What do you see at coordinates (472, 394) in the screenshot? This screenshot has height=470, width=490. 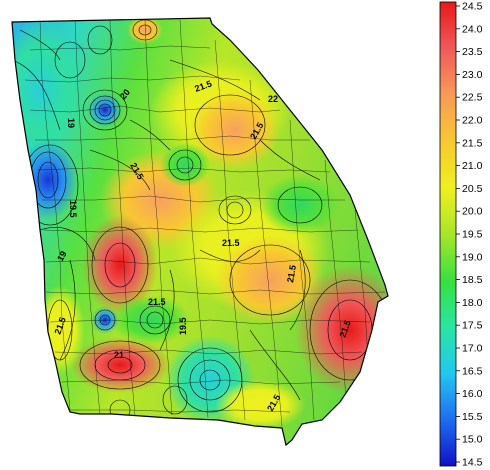 I see `legend-tick-label: 16.0` at bounding box center [472, 394].